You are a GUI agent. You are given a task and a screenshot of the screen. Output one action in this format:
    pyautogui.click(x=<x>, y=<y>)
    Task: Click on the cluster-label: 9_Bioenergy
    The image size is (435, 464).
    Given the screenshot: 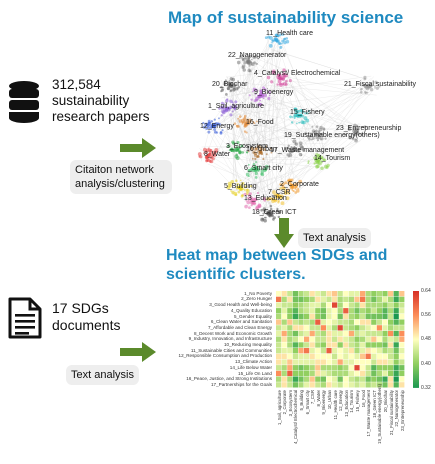 What is the action you would take?
    pyautogui.click(x=274, y=92)
    